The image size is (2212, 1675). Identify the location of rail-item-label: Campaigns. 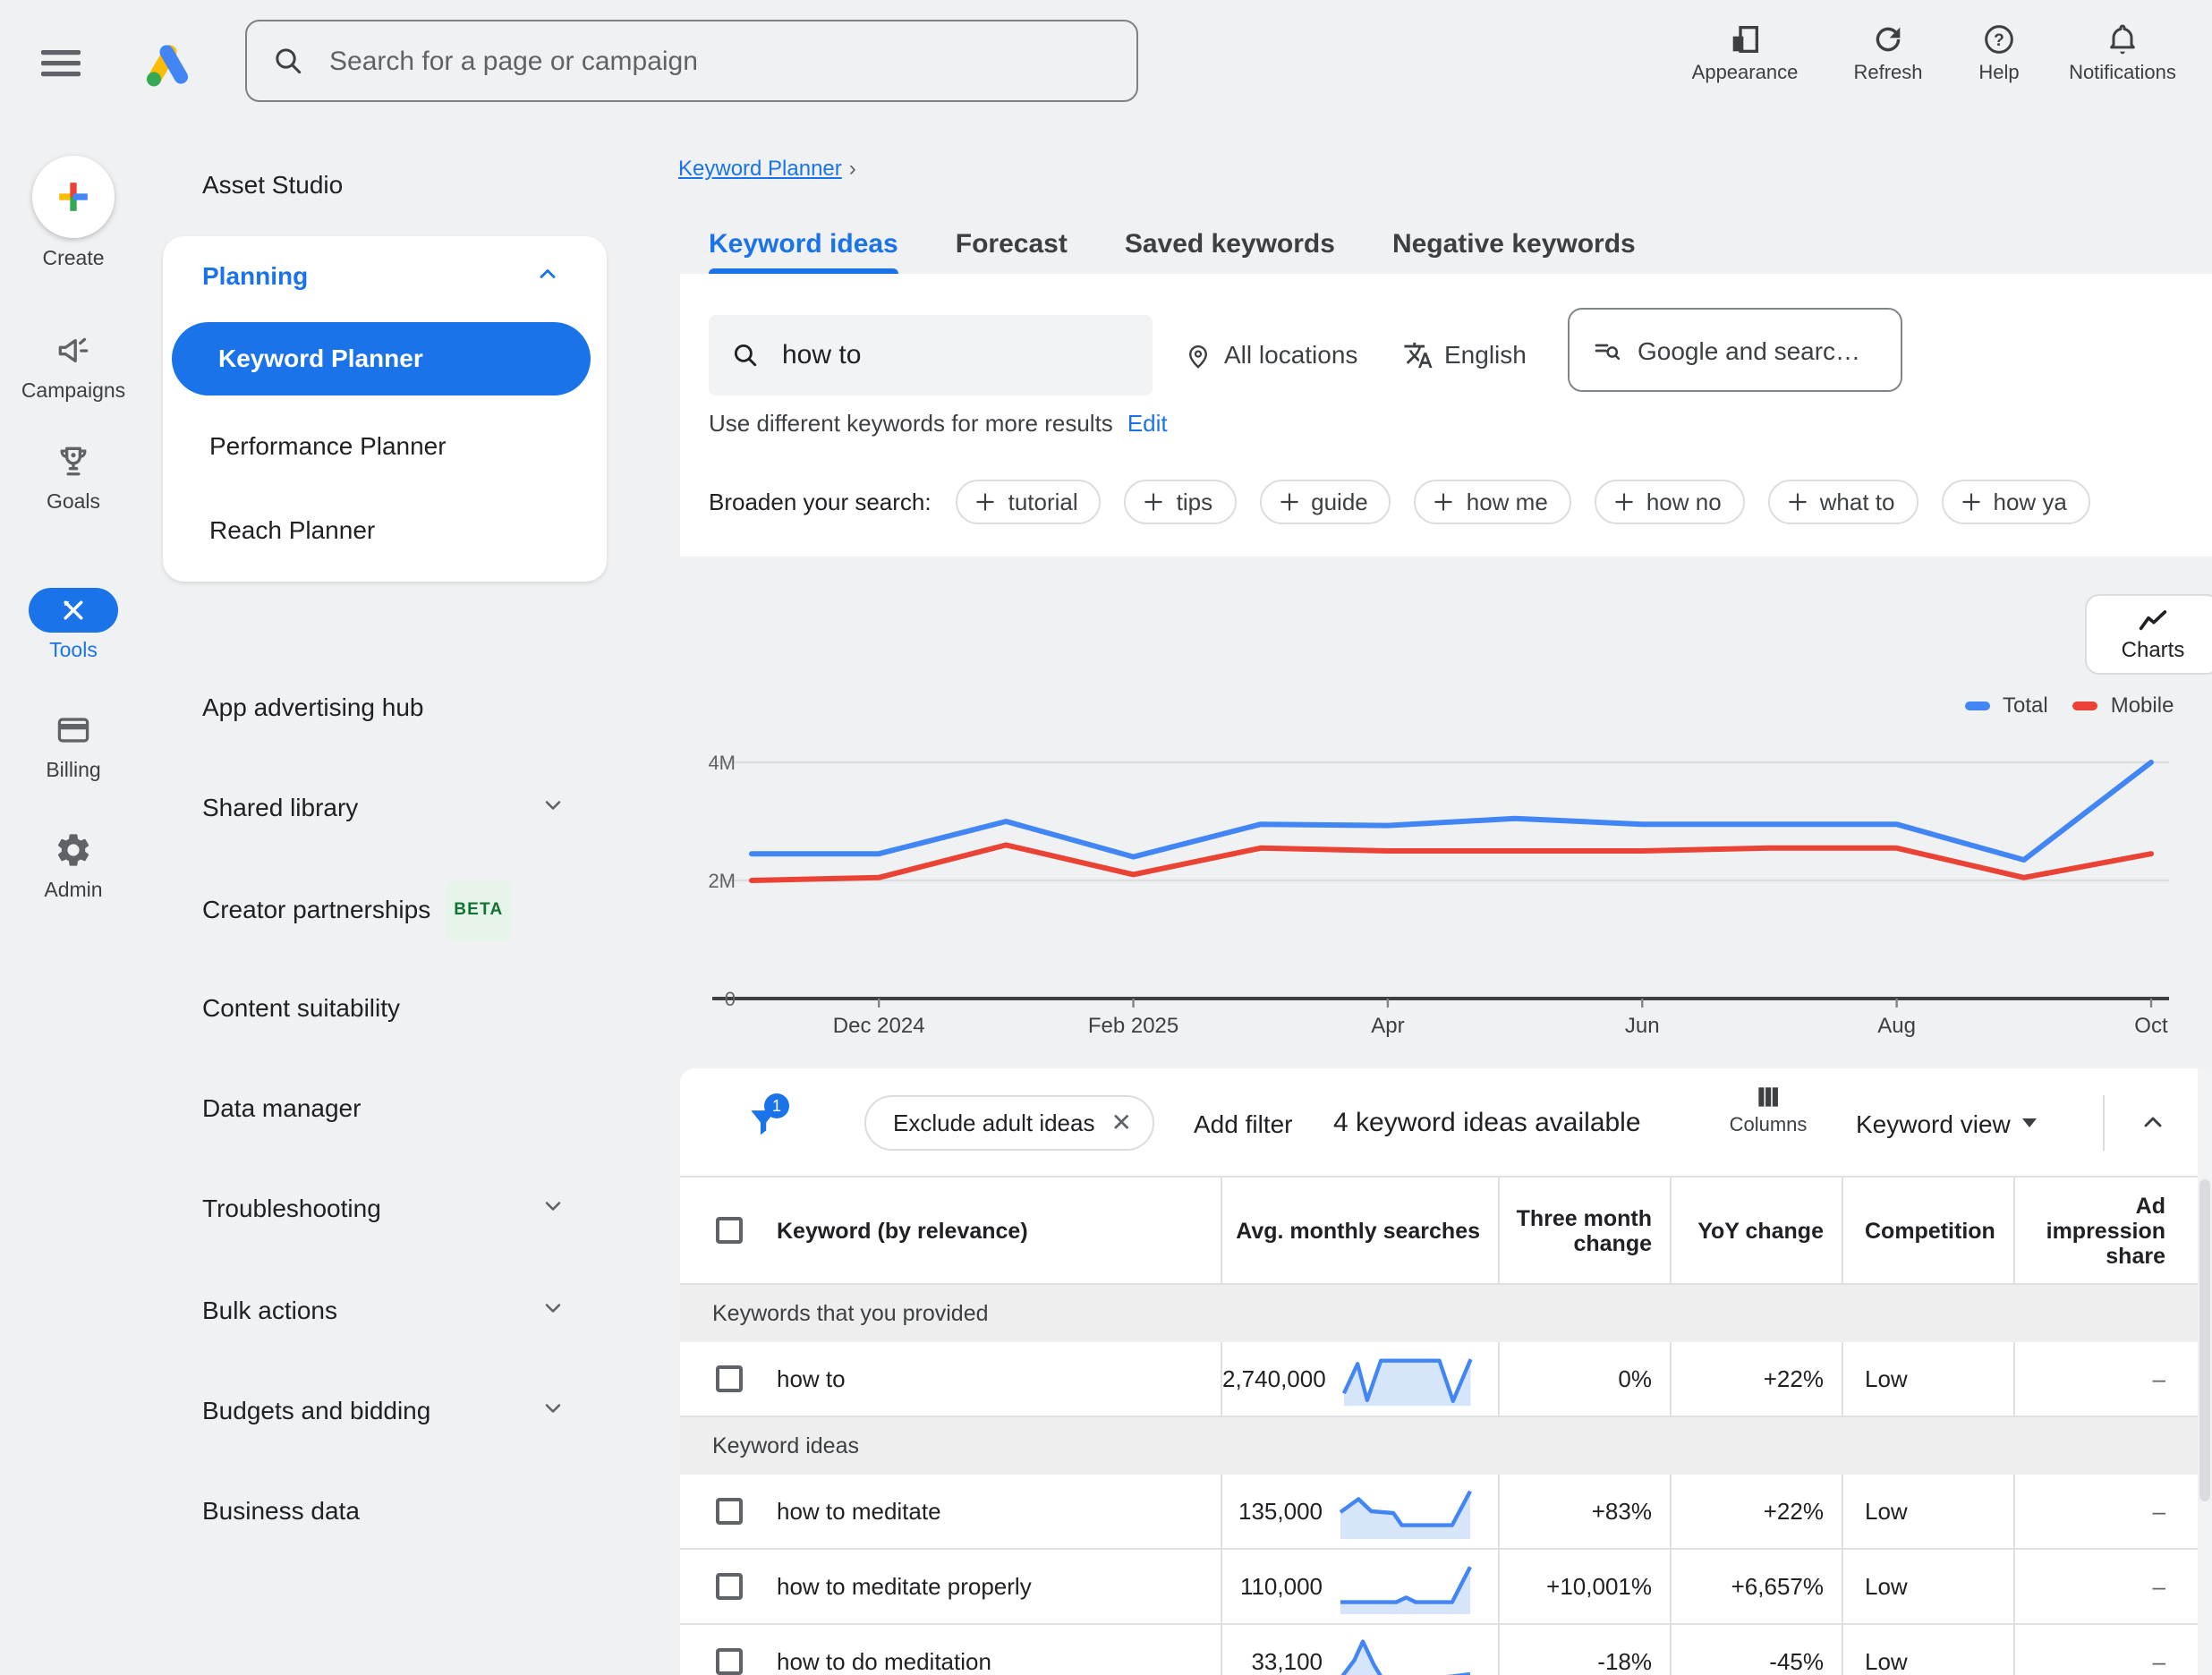
(73, 392).